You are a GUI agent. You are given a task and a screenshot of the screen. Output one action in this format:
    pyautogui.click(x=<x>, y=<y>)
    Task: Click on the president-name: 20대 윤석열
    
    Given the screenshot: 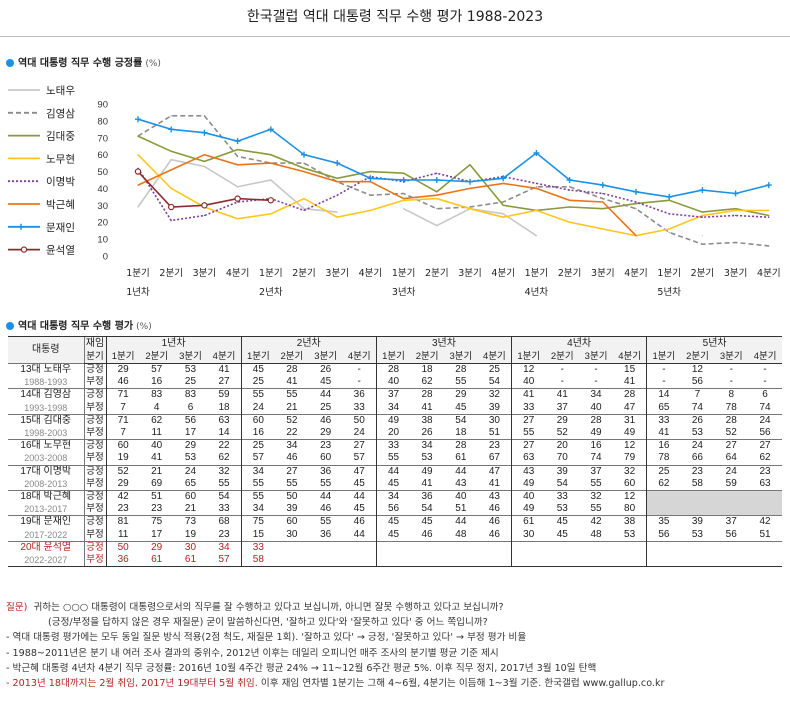 What is the action you would take?
    pyautogui.click(x=46, y=547)
    